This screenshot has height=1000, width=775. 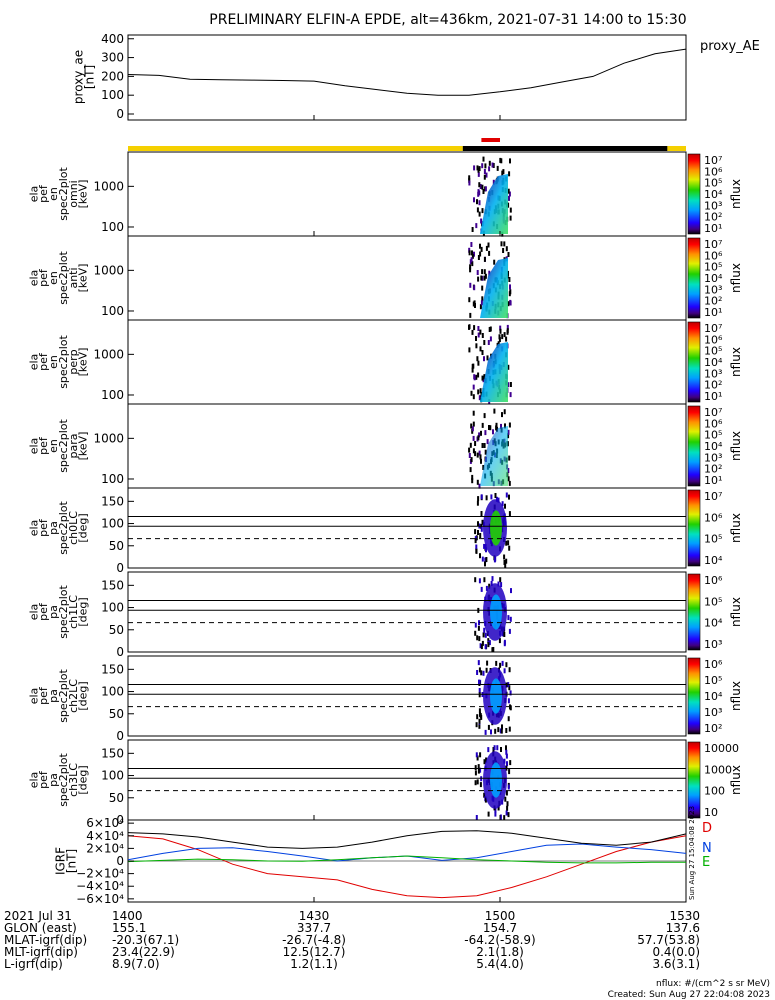 What do you see at coordinates (105, 823) in the screenshot?
I see `igrf-y-tick: 6×10⁴` at bounding box center [105, 823].